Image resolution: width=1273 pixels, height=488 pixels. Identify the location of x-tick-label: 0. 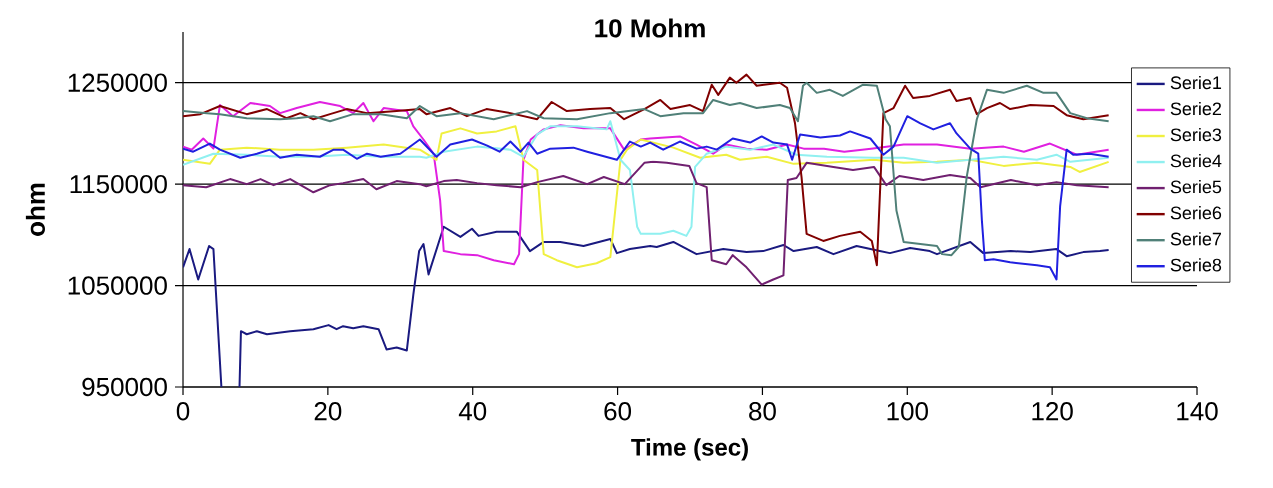
(183, 411).